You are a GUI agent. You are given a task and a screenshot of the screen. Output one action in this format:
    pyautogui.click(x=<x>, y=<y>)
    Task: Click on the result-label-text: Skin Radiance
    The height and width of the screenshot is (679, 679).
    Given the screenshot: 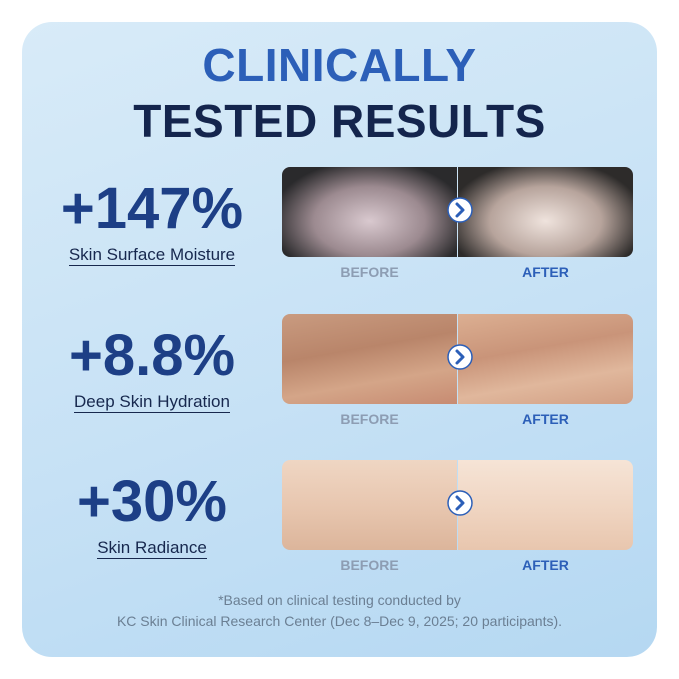 What is the action you would take?
    pyautogui.click(x=152, y=548)
    